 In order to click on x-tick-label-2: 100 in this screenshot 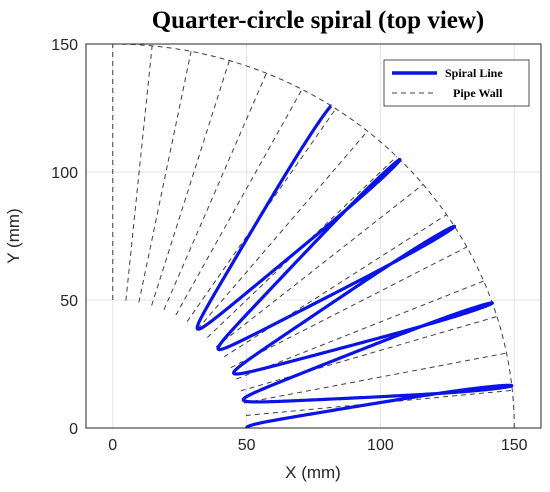, I will do `click(380, 445)`.